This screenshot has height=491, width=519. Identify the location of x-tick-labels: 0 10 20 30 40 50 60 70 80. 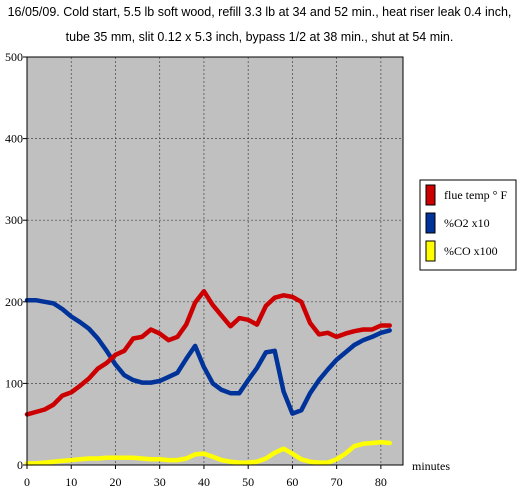
(205, 482).